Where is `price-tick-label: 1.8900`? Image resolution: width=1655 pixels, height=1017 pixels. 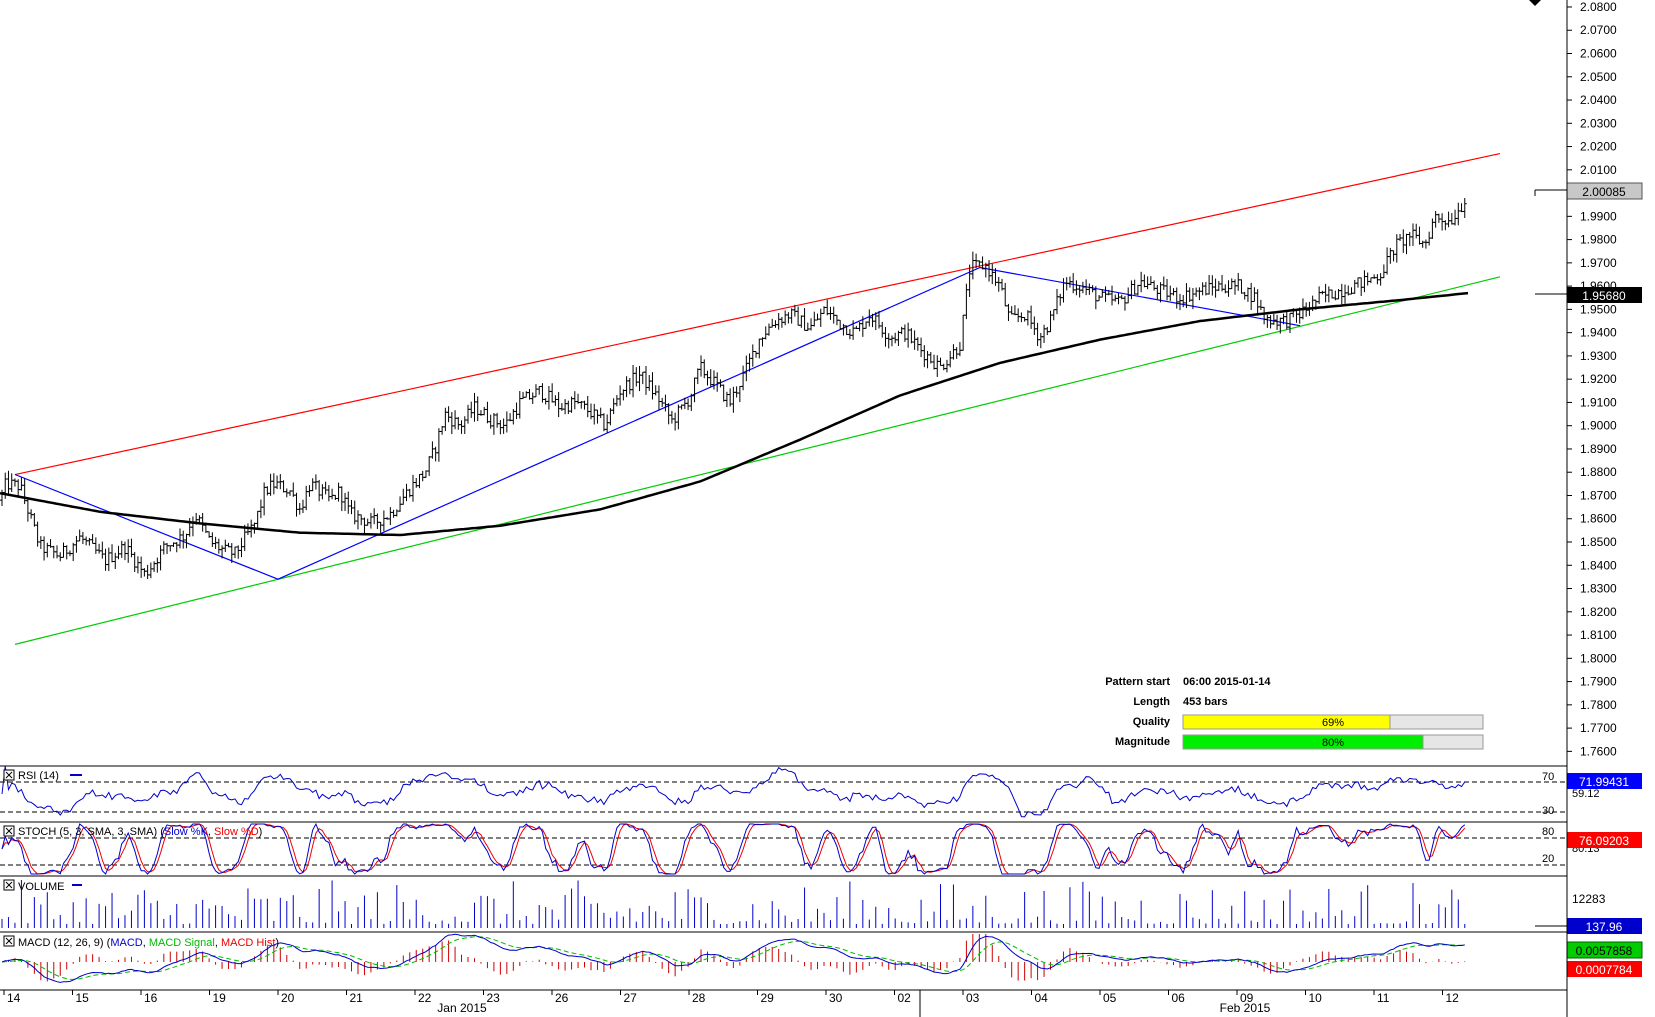
price-tick-label: 1.8900 is located at coordinates (1598, 449).